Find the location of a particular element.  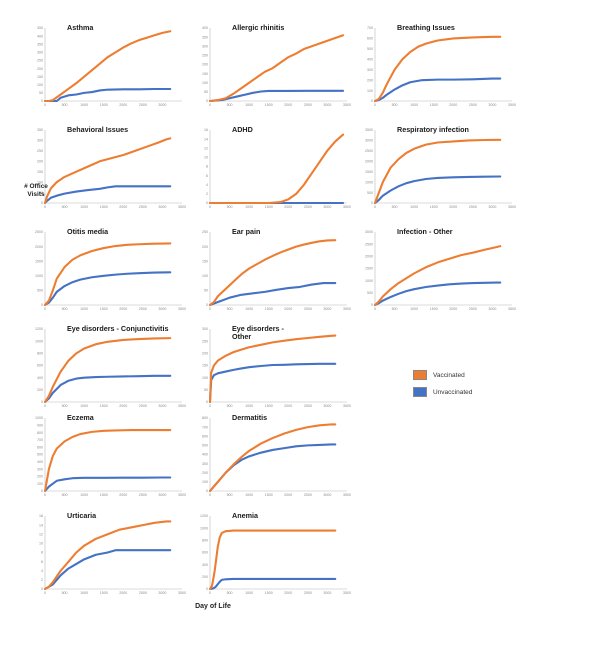

y-tick-label: 3000 is located at coordinates (369, 232).